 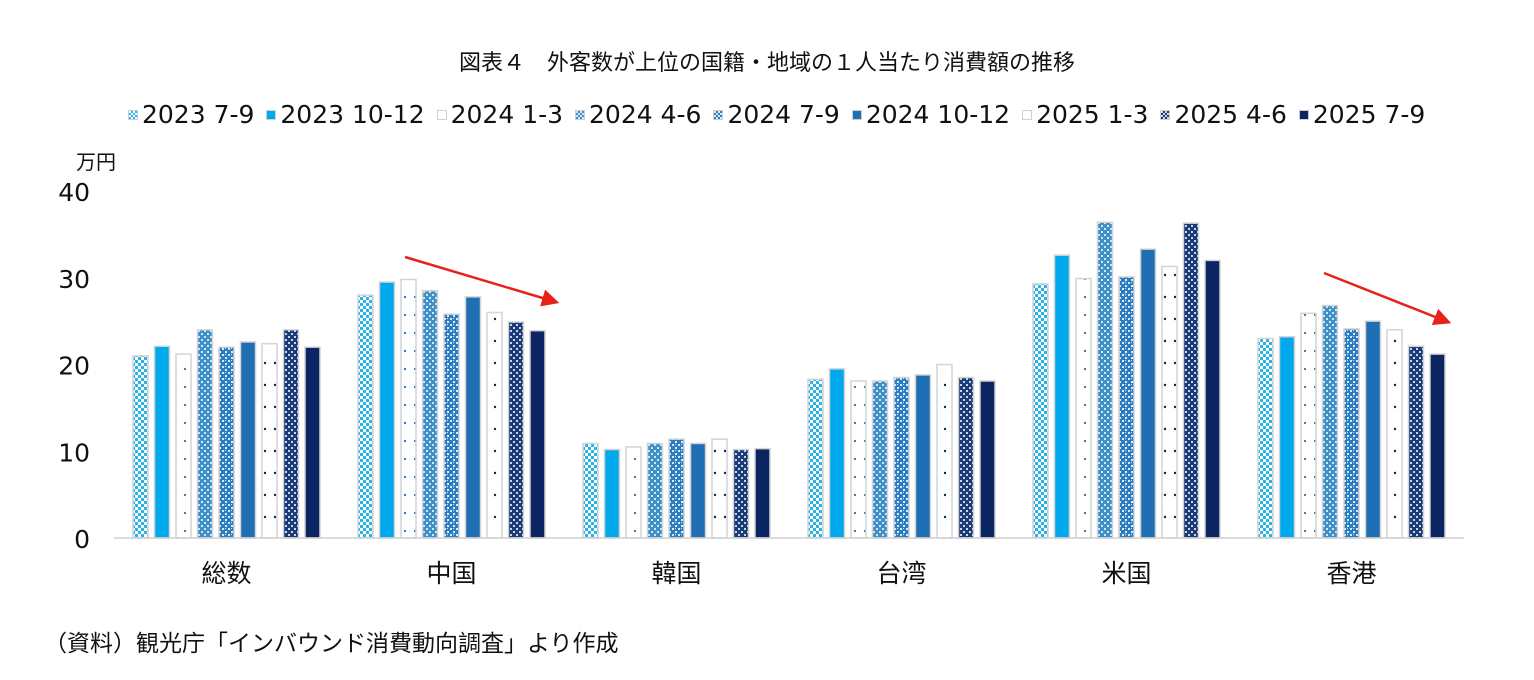 I want to click on y-axis-unit-label: 万円, so click(x=96, y=162).